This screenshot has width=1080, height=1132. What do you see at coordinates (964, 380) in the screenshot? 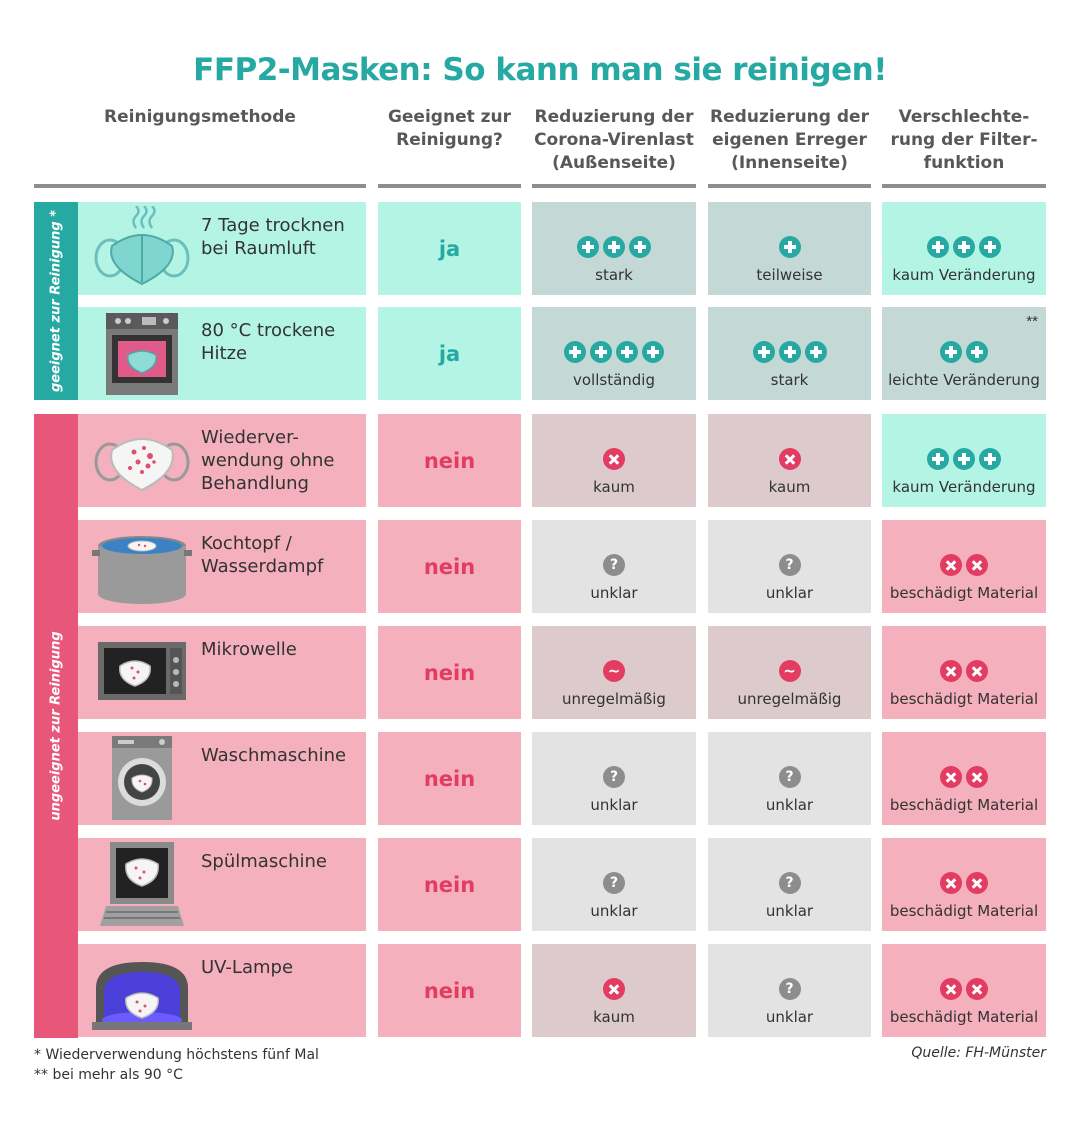
I see `rating-label: leichte Veränderung` at bounding box center [964, 380].